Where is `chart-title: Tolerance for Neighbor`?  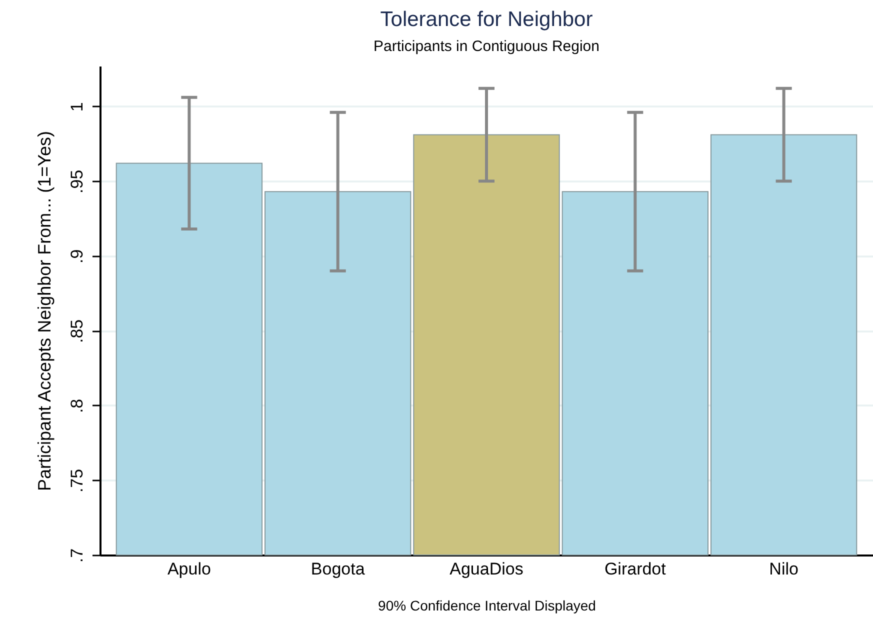
chart-title: Tolerance for Neighbor is located at coordinates (486, 19).